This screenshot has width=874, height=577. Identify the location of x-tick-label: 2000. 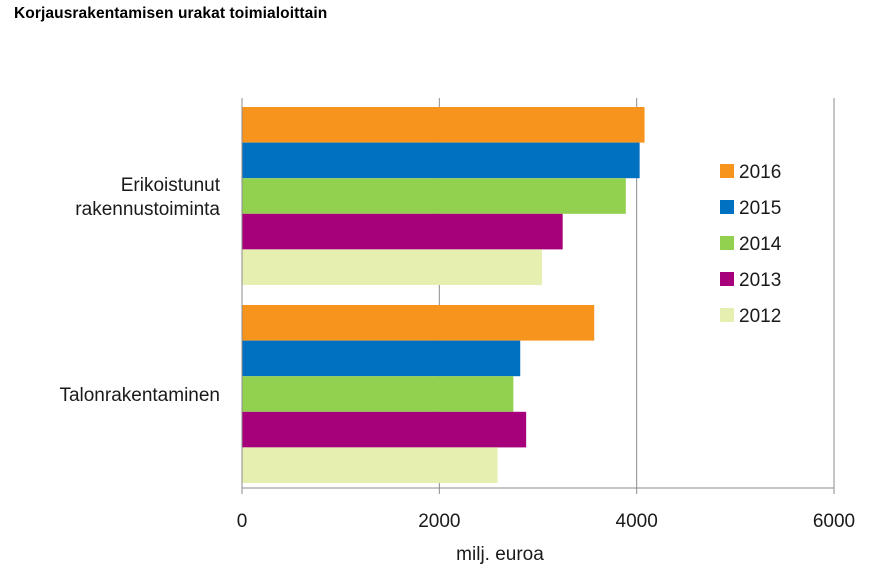
(439, 521).